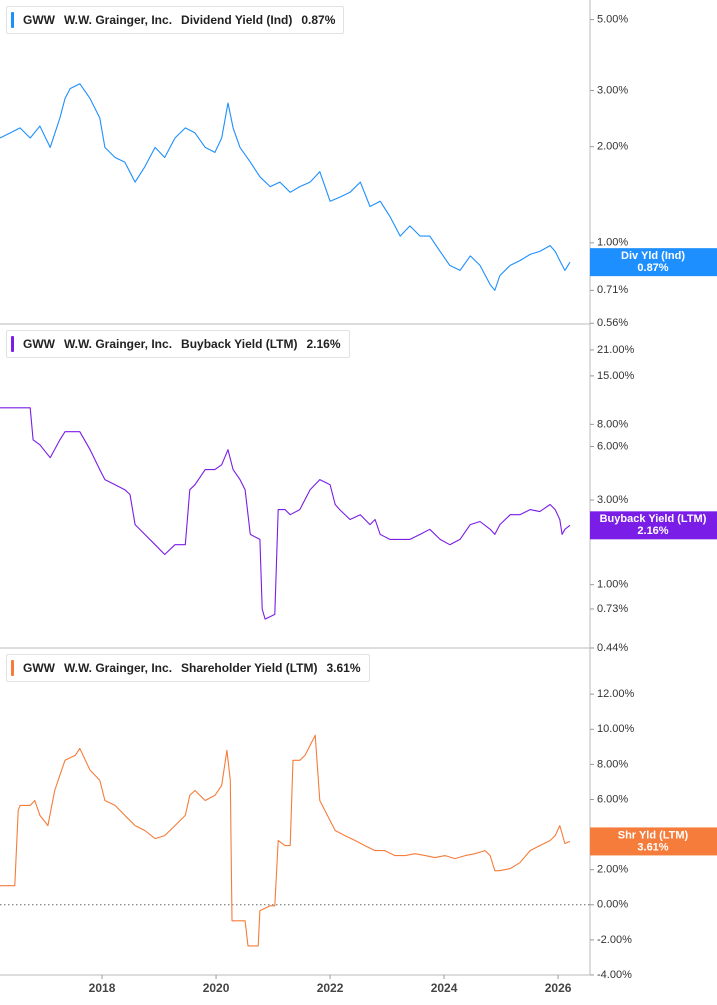 The image size is (717, 1005). I want to click on badge-value: 2.16%, so click(652, 531).